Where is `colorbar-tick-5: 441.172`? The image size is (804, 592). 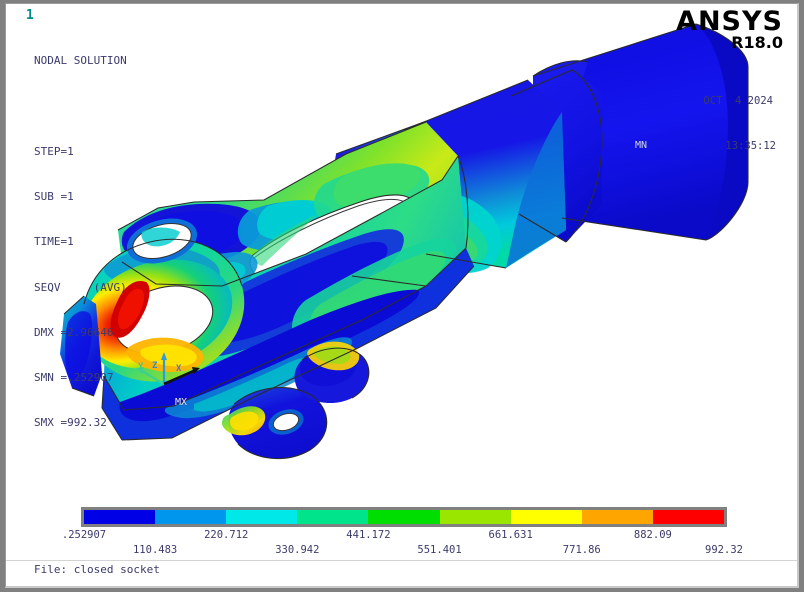 colorbar-tick-5: 441.172 is located at coordinates (368, 535).